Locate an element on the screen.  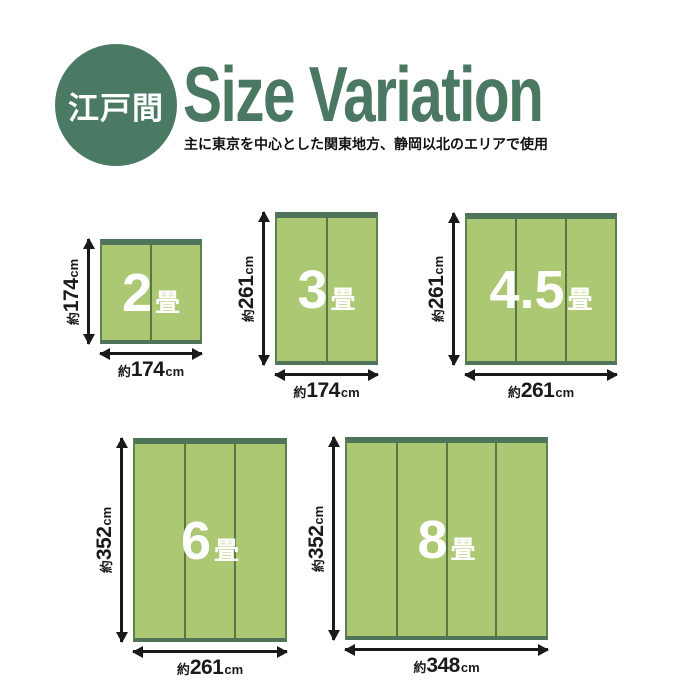
page-title: Size Variation is located at coordinates (363, 94).